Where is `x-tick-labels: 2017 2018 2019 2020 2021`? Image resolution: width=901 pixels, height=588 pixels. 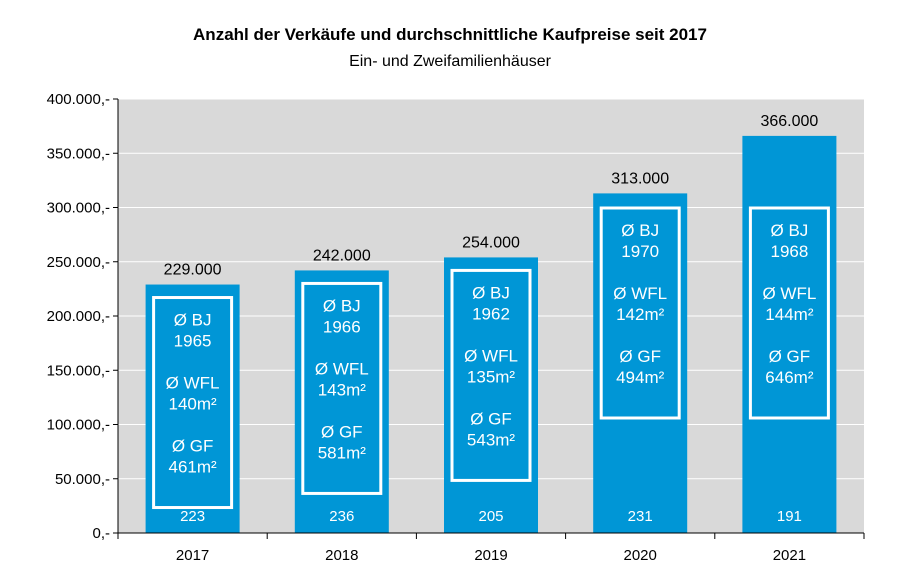
x-tick-labels: 2017 2018 2019 2020 2021 is located at coordinates (491, 555).